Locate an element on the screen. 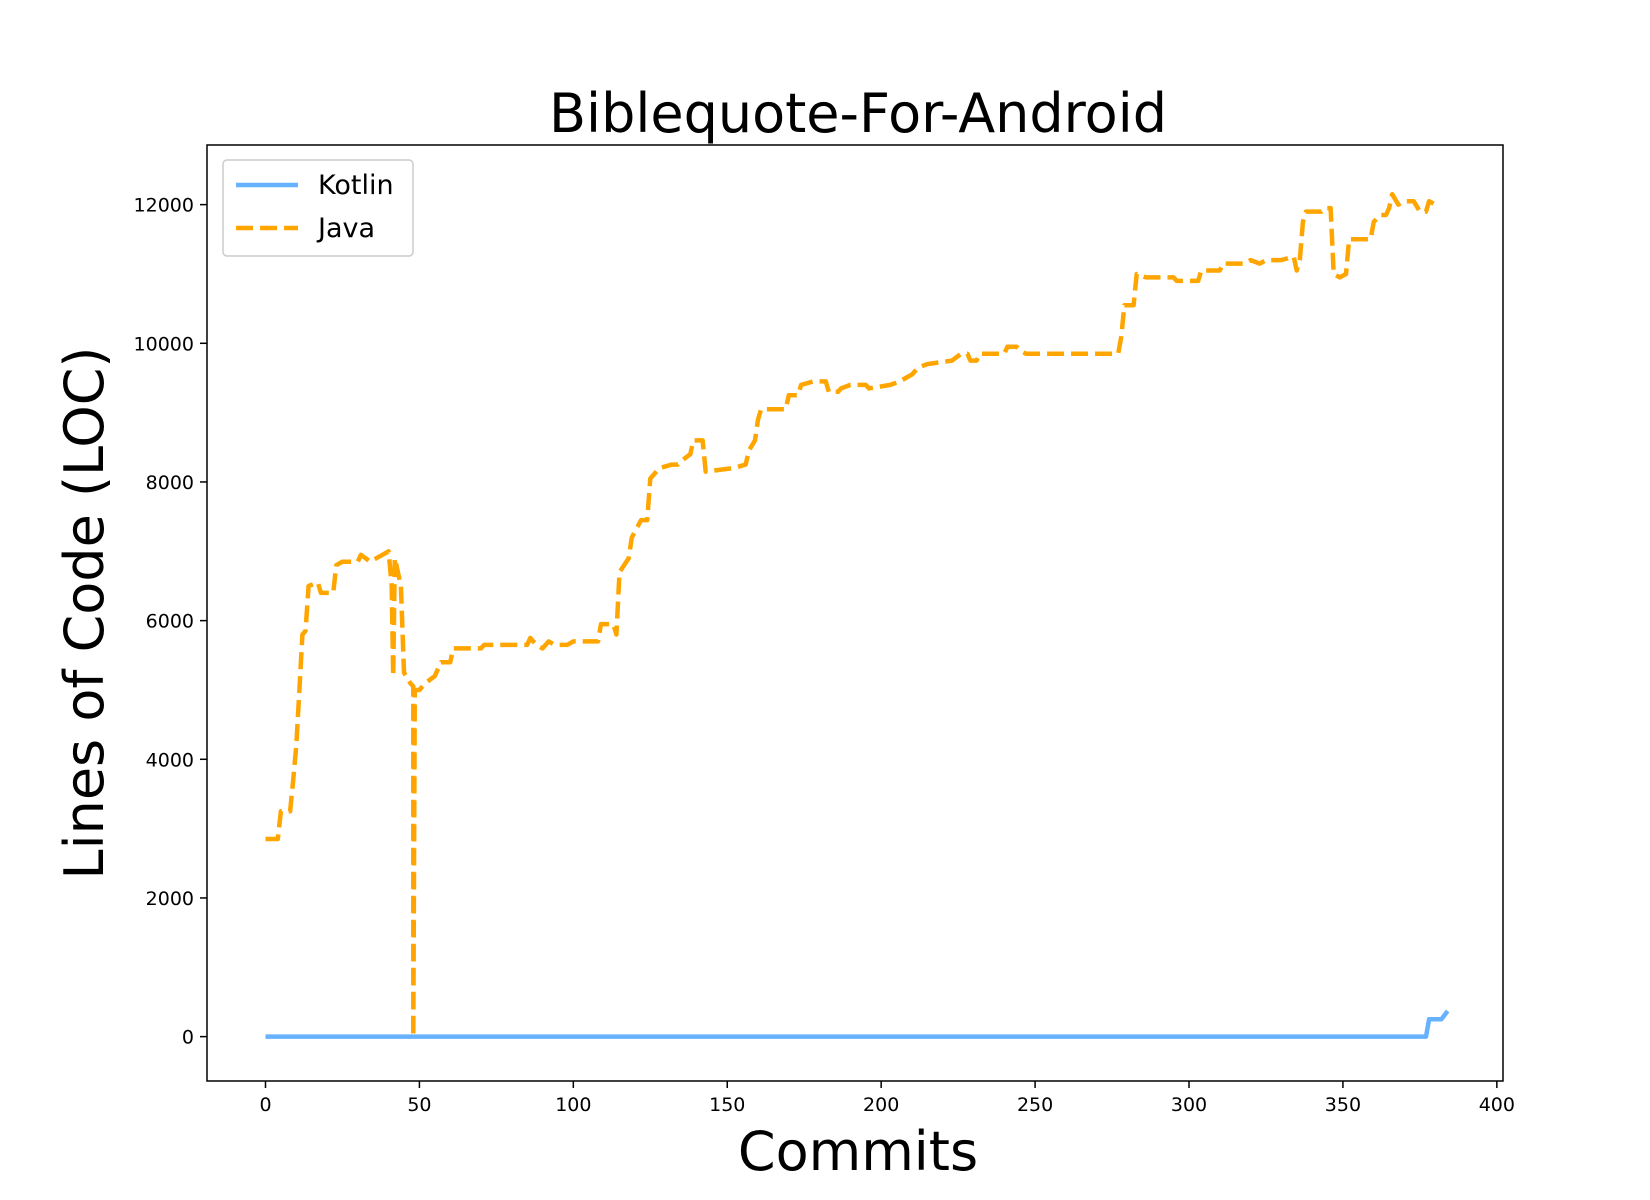  x-axis-title: Commits is located at coordinates (858, 1151).